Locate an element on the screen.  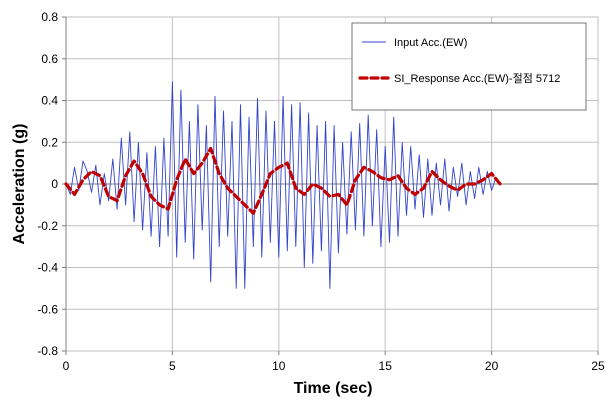
y-tick-label: 0 is located at coordinates (54, 184).